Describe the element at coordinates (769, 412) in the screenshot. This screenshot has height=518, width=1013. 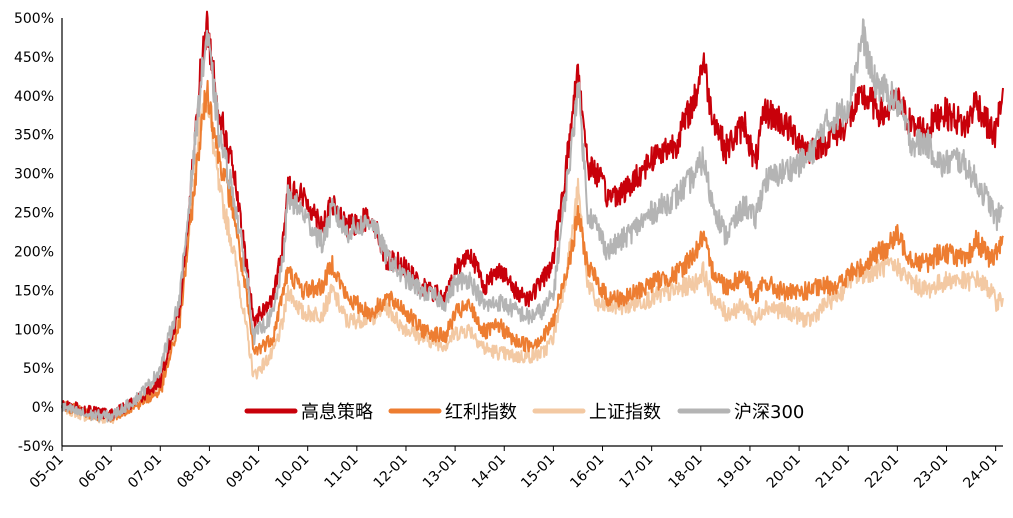
I see `legend-label: 沪深300` at that location.